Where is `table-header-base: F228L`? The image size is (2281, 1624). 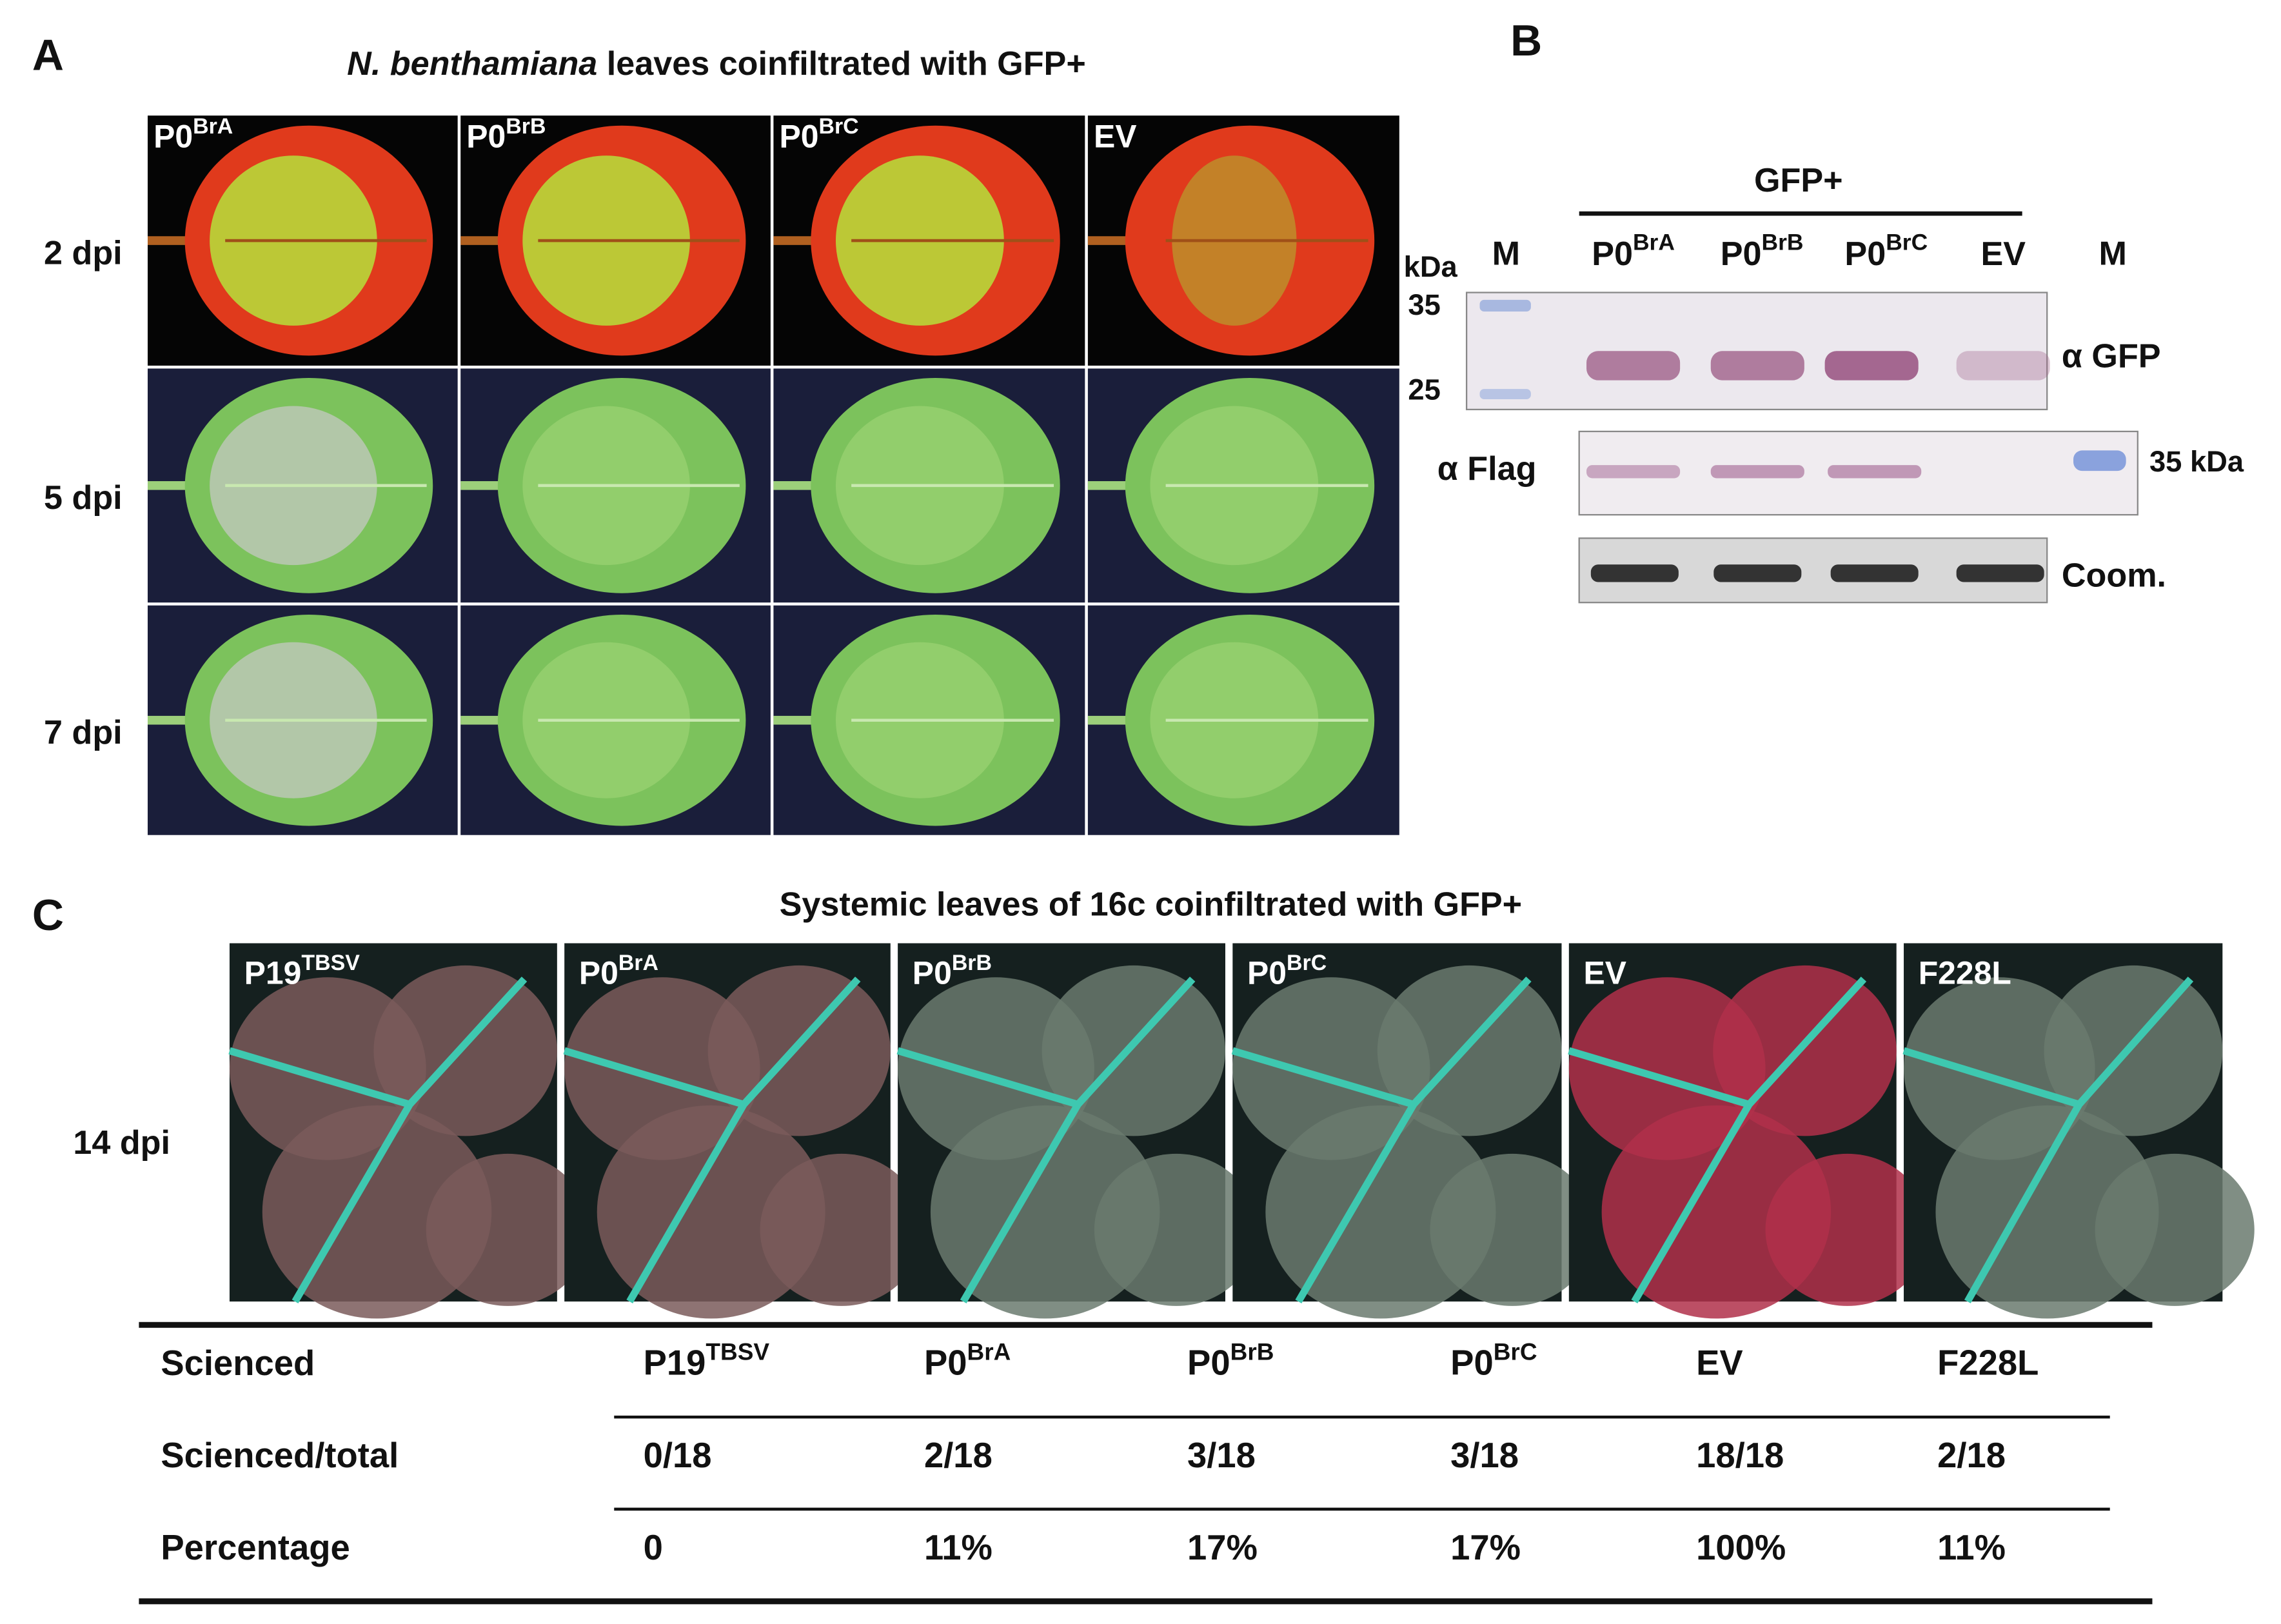 table-header-base: F228L is located at coordinates (1988, 1363).